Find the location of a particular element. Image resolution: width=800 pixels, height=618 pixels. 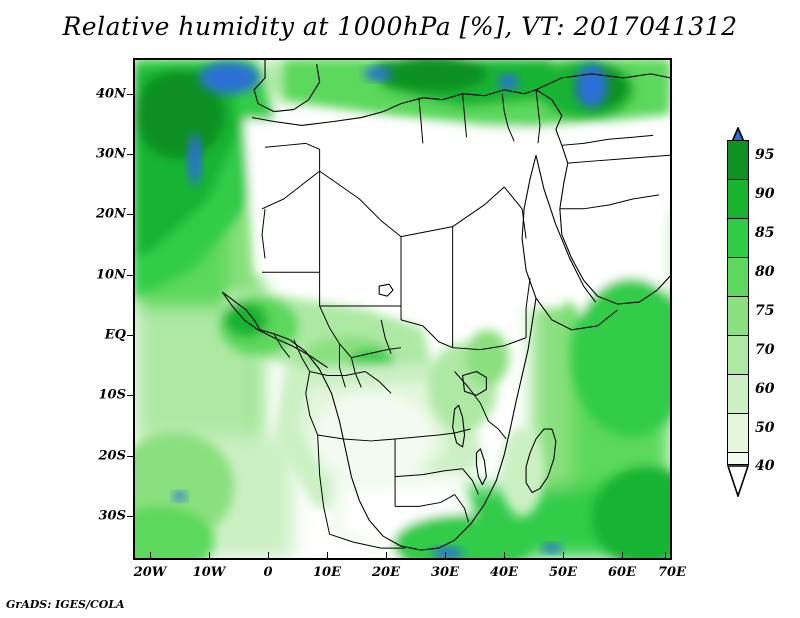

colorbar-label-75: 75 is located at coordinates (765, 311).